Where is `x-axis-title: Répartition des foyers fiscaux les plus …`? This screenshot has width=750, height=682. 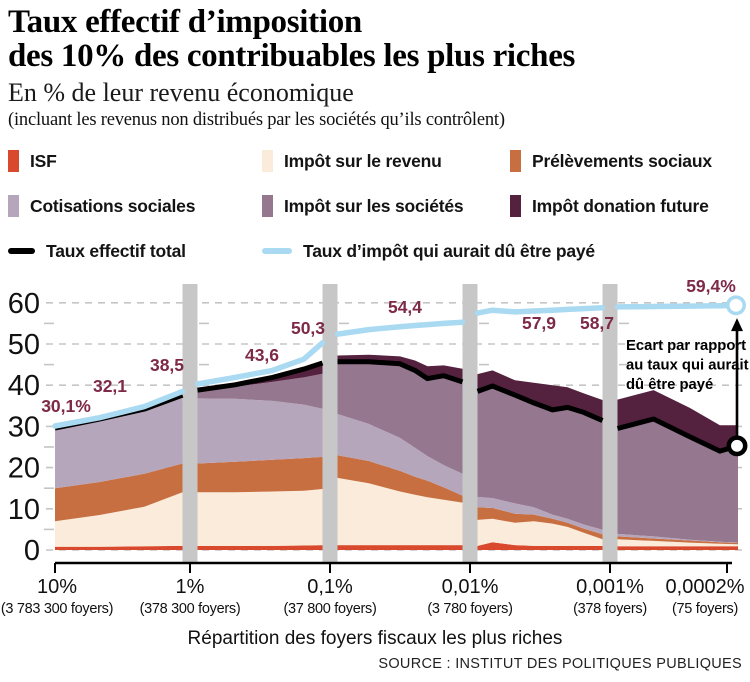 x-axis-title: Répartition des foyers fiscaux les plus … is located at coordinates (375, 638).